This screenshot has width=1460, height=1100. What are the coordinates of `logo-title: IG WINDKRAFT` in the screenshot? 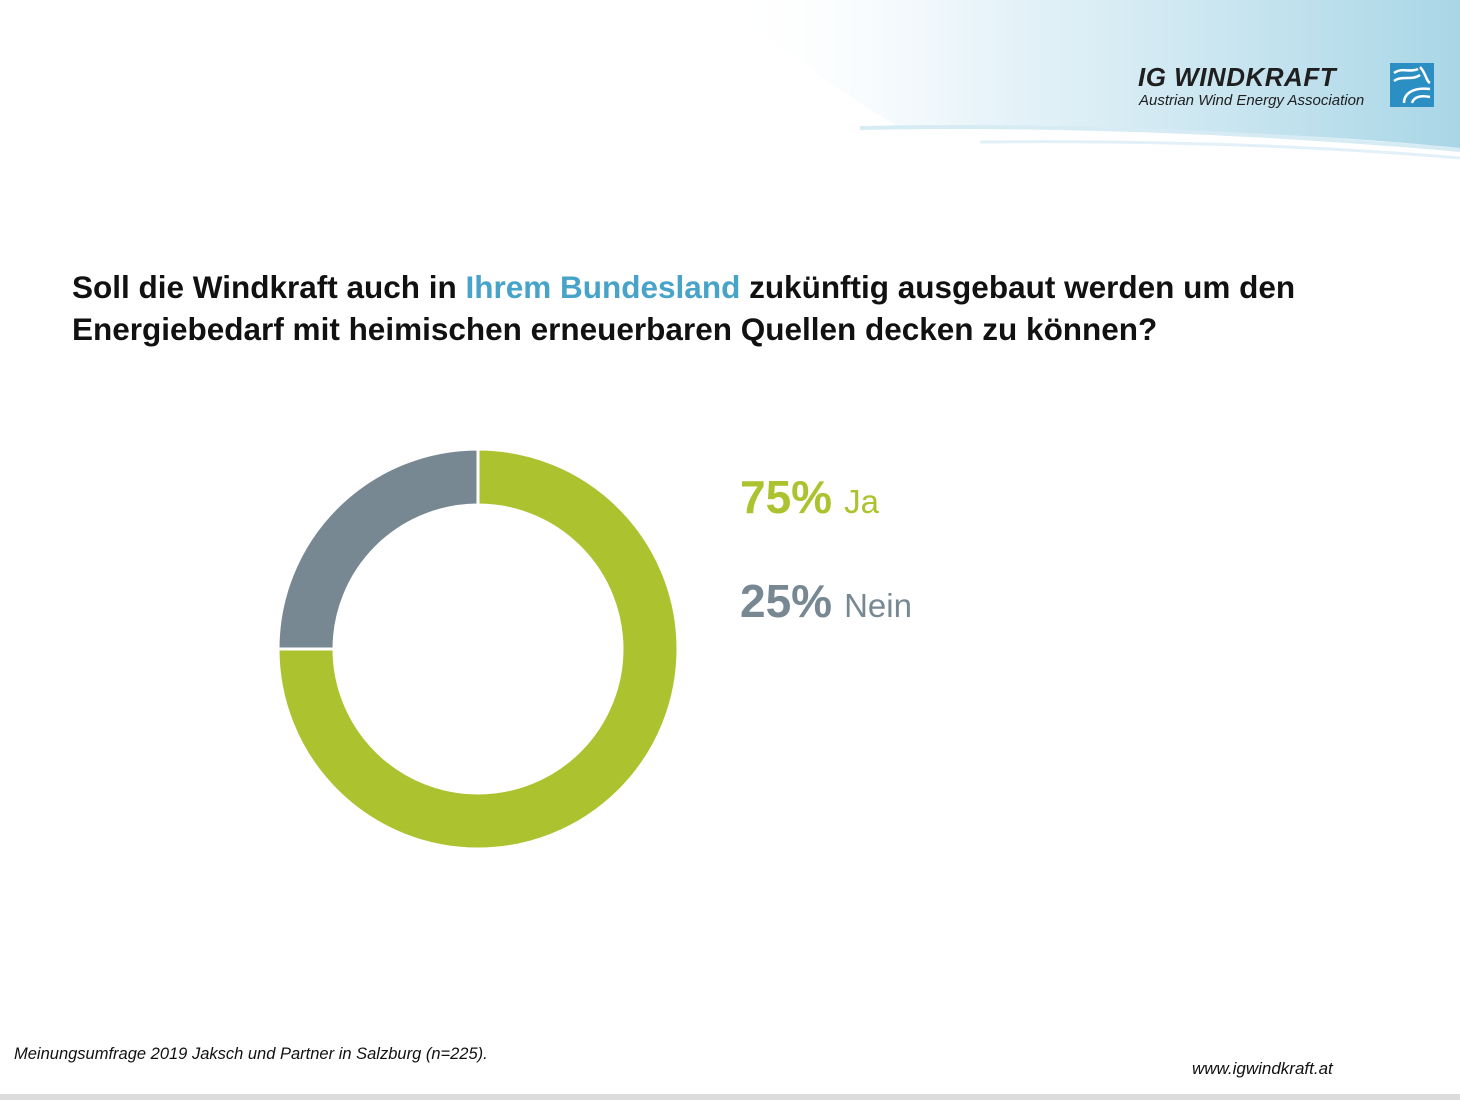 It's located at (1237, 77).